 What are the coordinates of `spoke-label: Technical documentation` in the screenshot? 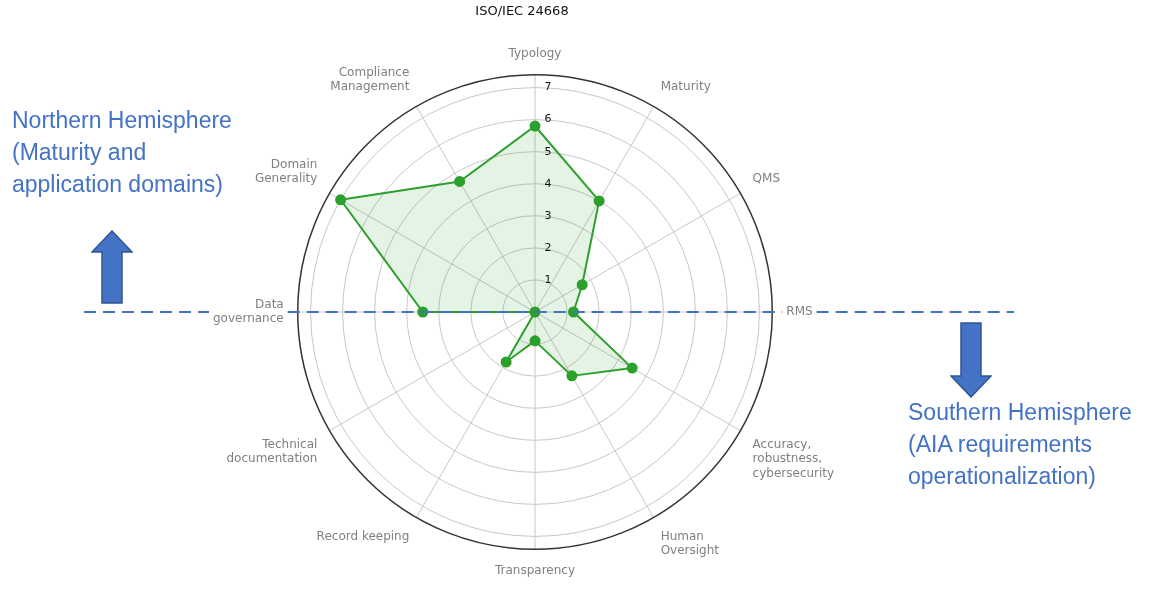 It's located at (272, 451).